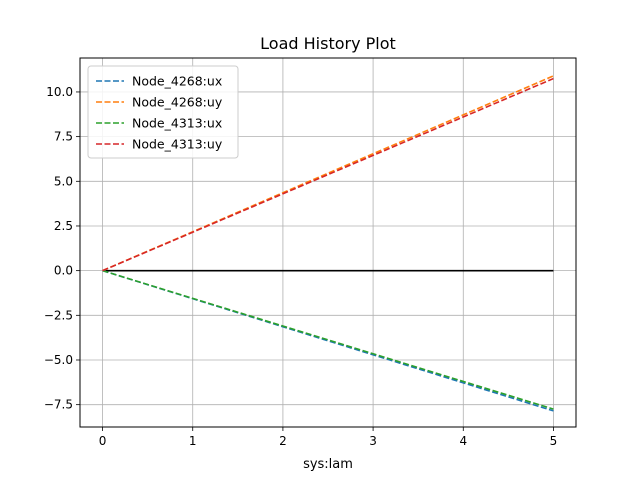  What do you see at coordinates (58, 315) in the screenshot?
I see `y-tick-label: −2.5` at bounding box center [58, 315].